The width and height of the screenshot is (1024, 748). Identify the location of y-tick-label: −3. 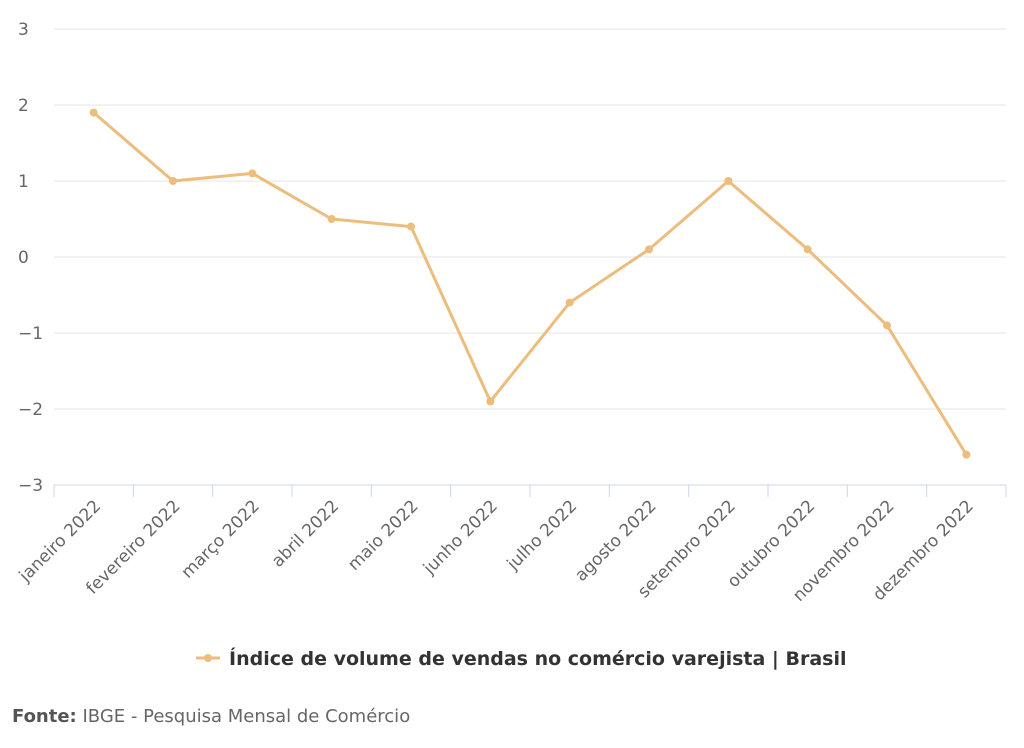
(30, 486).